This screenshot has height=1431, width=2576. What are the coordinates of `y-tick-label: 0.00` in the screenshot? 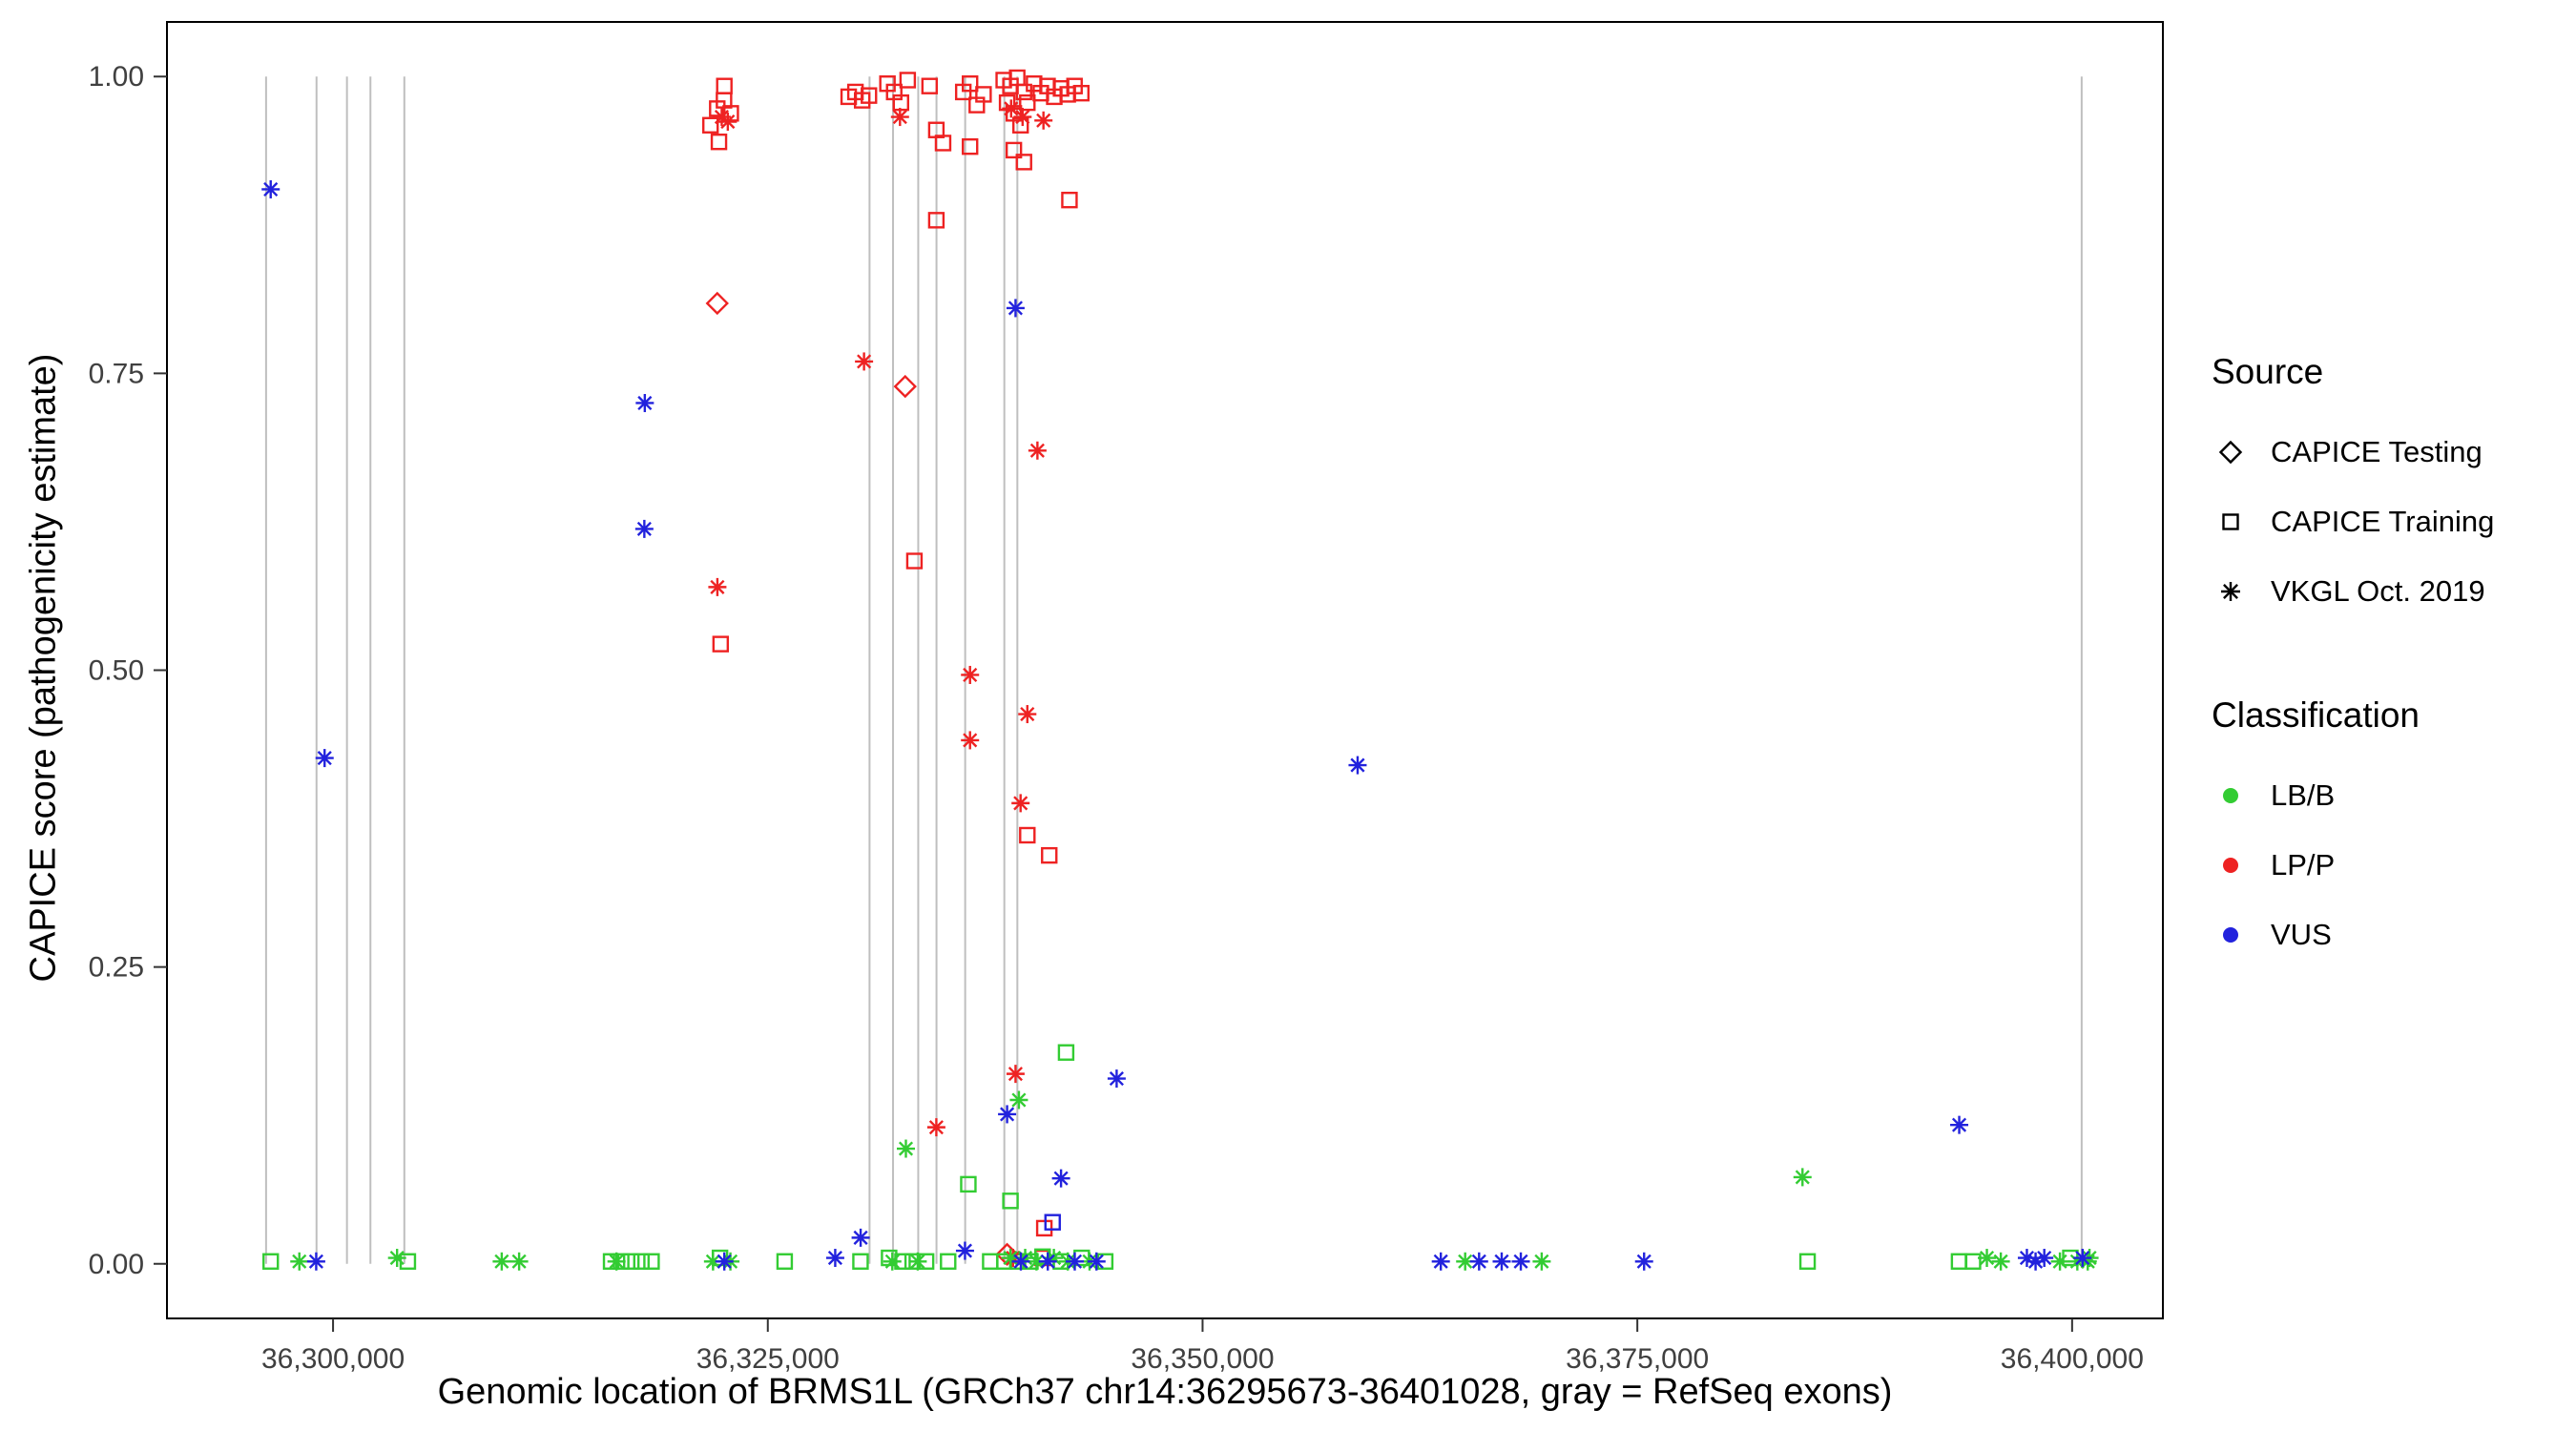 It's located at (116, 1264).